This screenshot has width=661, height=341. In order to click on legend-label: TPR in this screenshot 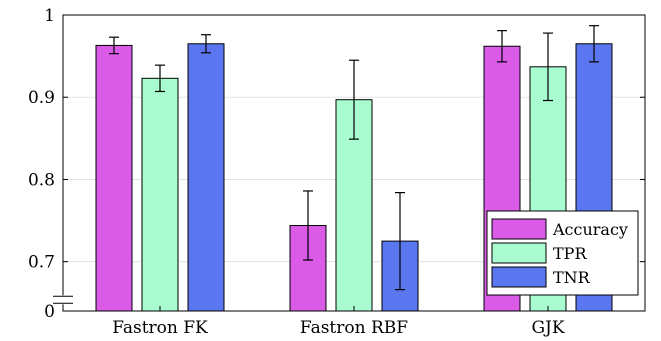, I will do `click(570, 253)`.